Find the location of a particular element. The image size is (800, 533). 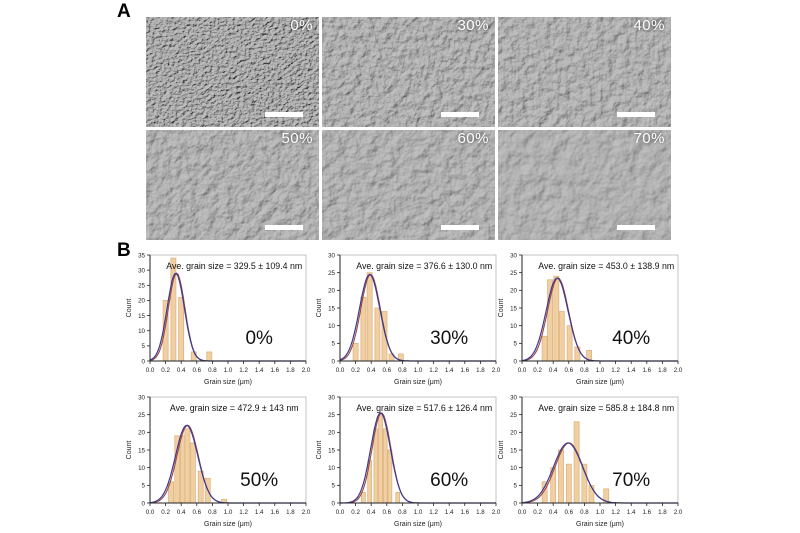

sem-percent-label: 60% is located at coordinates (473, 138).